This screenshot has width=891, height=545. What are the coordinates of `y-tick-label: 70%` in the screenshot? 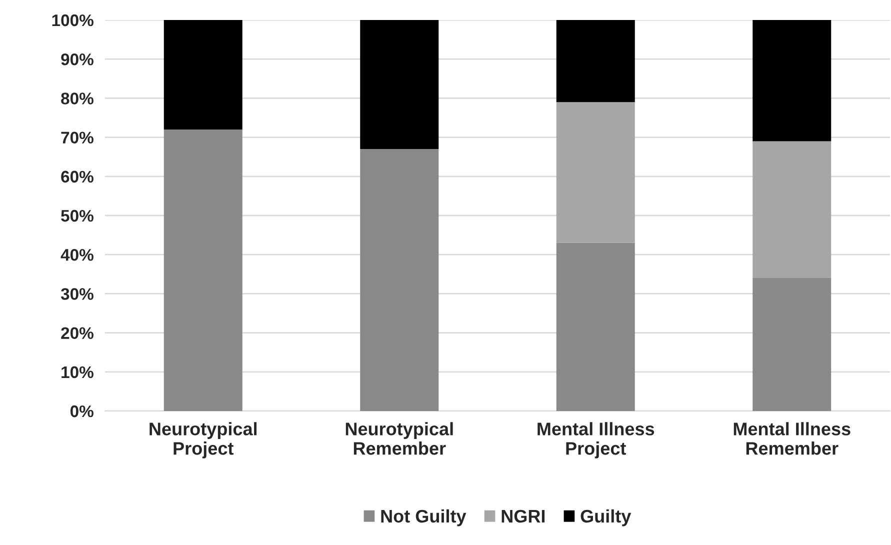 It's located at (77, 138).